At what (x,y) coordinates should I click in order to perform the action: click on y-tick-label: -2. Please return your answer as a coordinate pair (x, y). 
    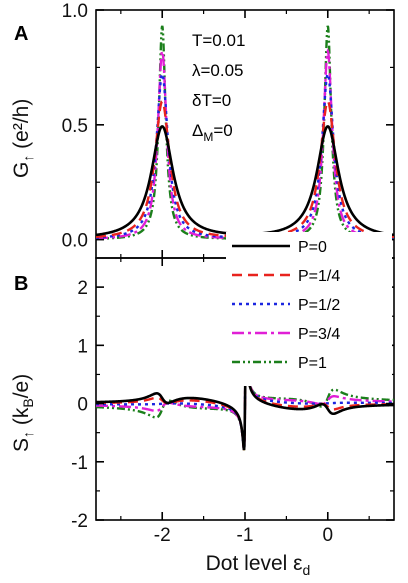
    Looking at the image, I should click on (79, 521).